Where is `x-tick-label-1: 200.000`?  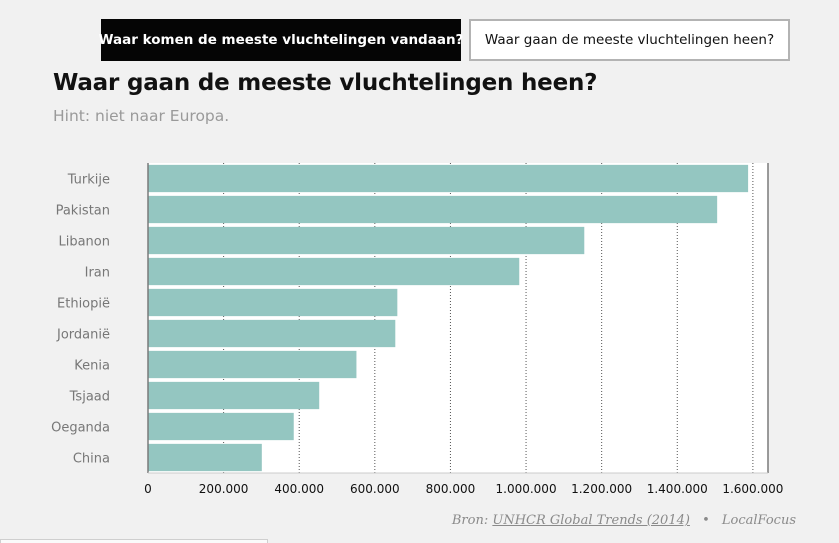
x-tick-label-1: 200.000 is located at coordinates (224, 489).